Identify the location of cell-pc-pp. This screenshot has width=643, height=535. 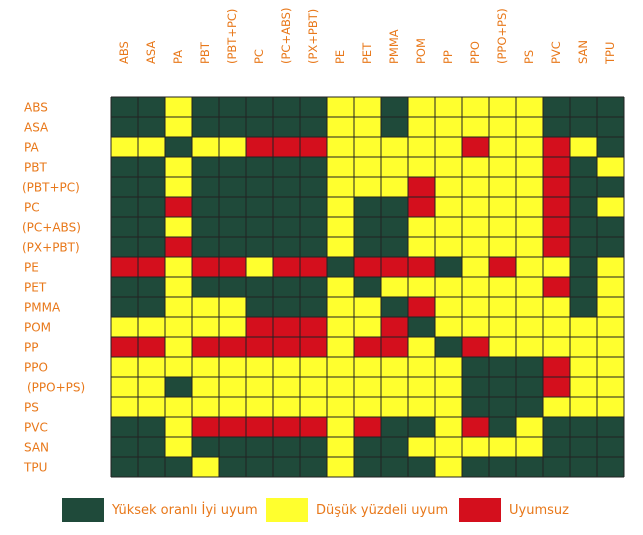
(448, 207).